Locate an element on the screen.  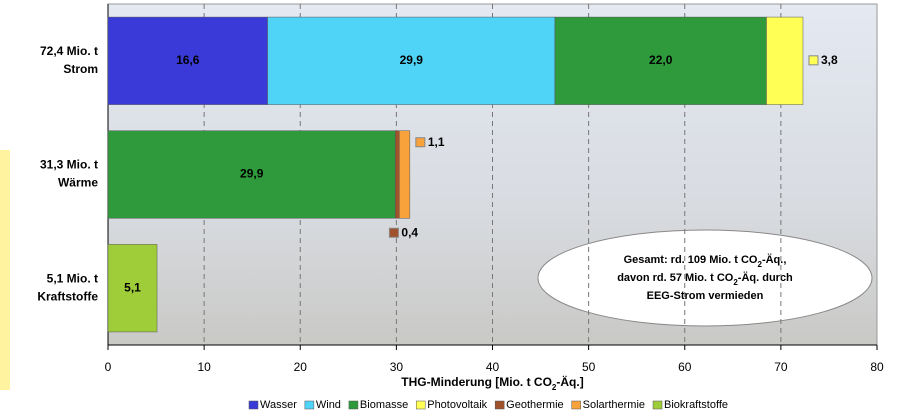
text-part: Gesamt: rd. 109 Mio. t CO is located at coordinates (691, 260).